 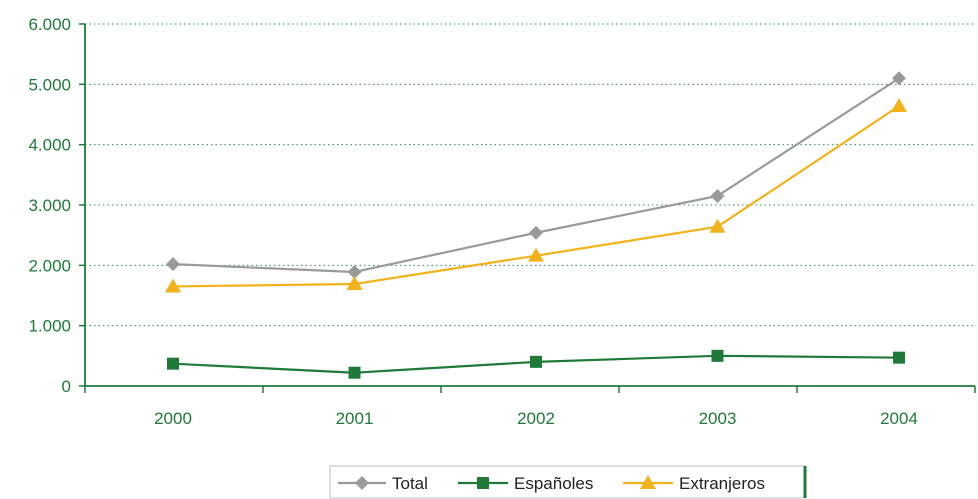 I want to click on y-tick-label: 0, so click(x=66, y=386).